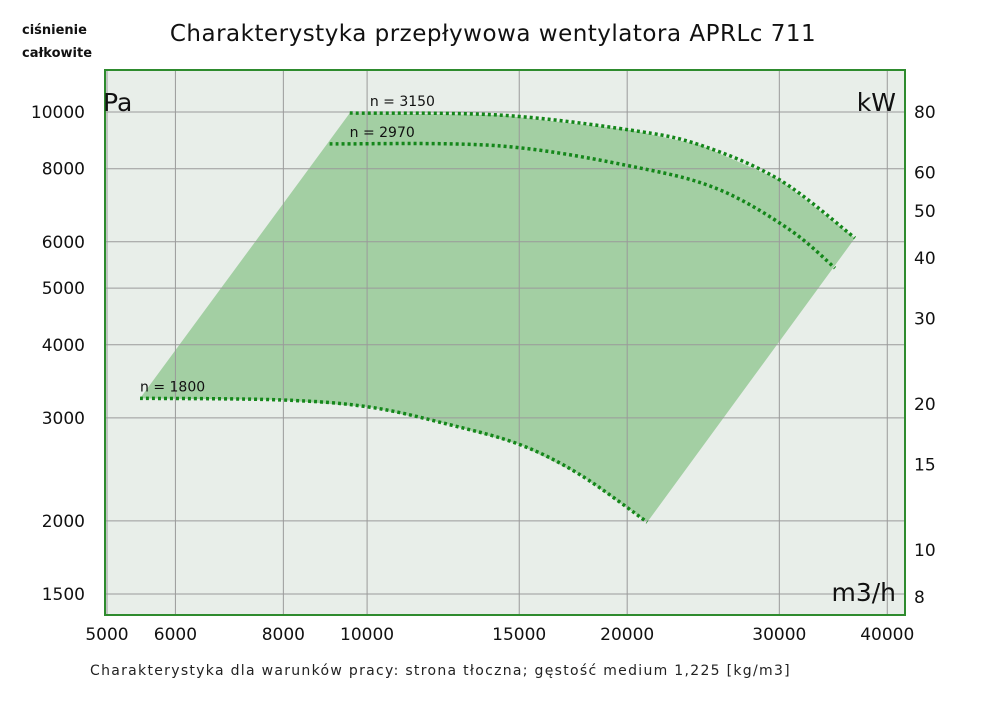 This screenshot has height=706, width=1000. What do you see at coordinates (519, 635) in the screenshot?
I see `x-tick-label: 15000` at bounding box center [519, 635].